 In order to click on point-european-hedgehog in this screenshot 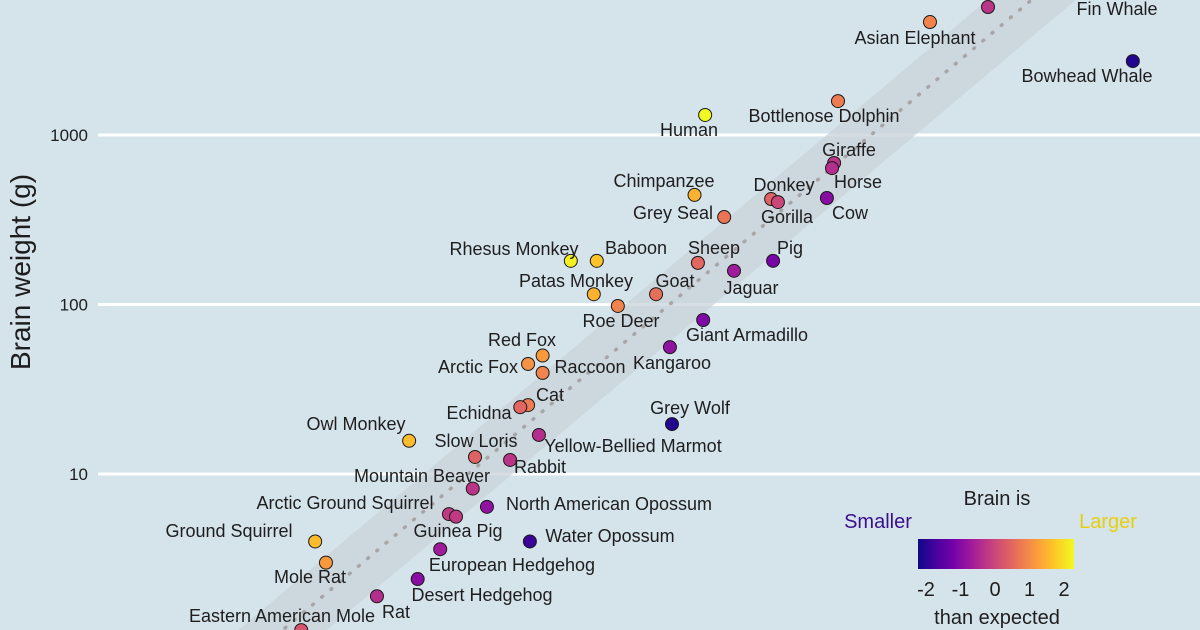, I will do `click(440, 549)`.